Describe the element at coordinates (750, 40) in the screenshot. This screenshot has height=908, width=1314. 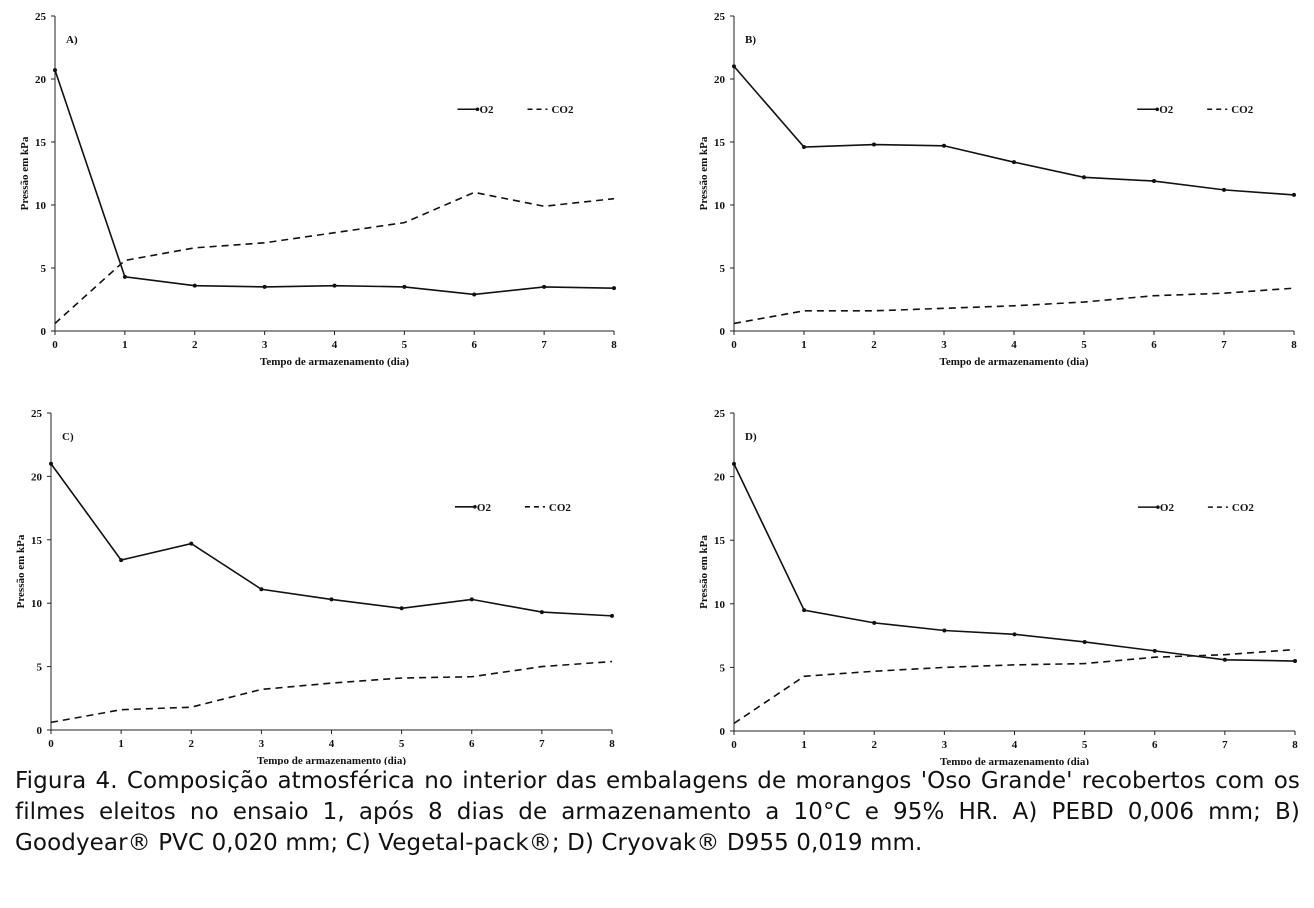
I see `panel-label: B)` at that location.